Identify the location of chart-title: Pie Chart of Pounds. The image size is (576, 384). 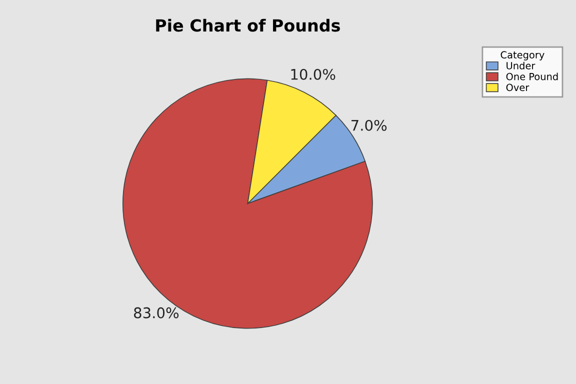
(248, 25).